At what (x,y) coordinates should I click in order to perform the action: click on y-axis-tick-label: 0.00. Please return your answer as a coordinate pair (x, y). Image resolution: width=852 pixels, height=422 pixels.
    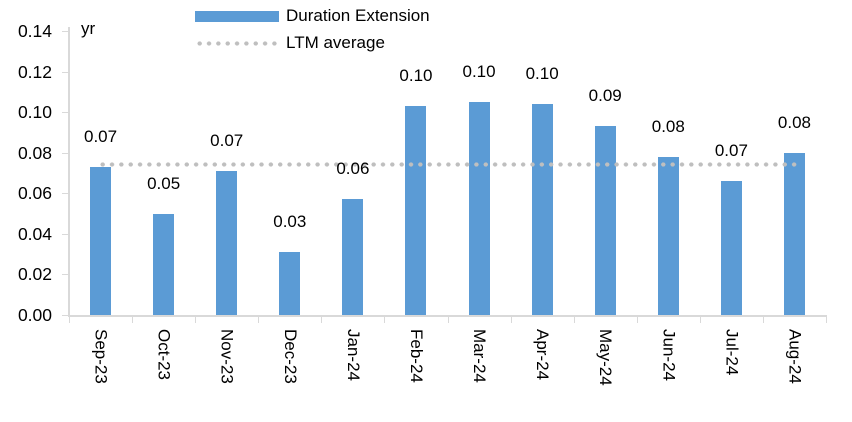
    Looking at the image, I should click on (34, 315).